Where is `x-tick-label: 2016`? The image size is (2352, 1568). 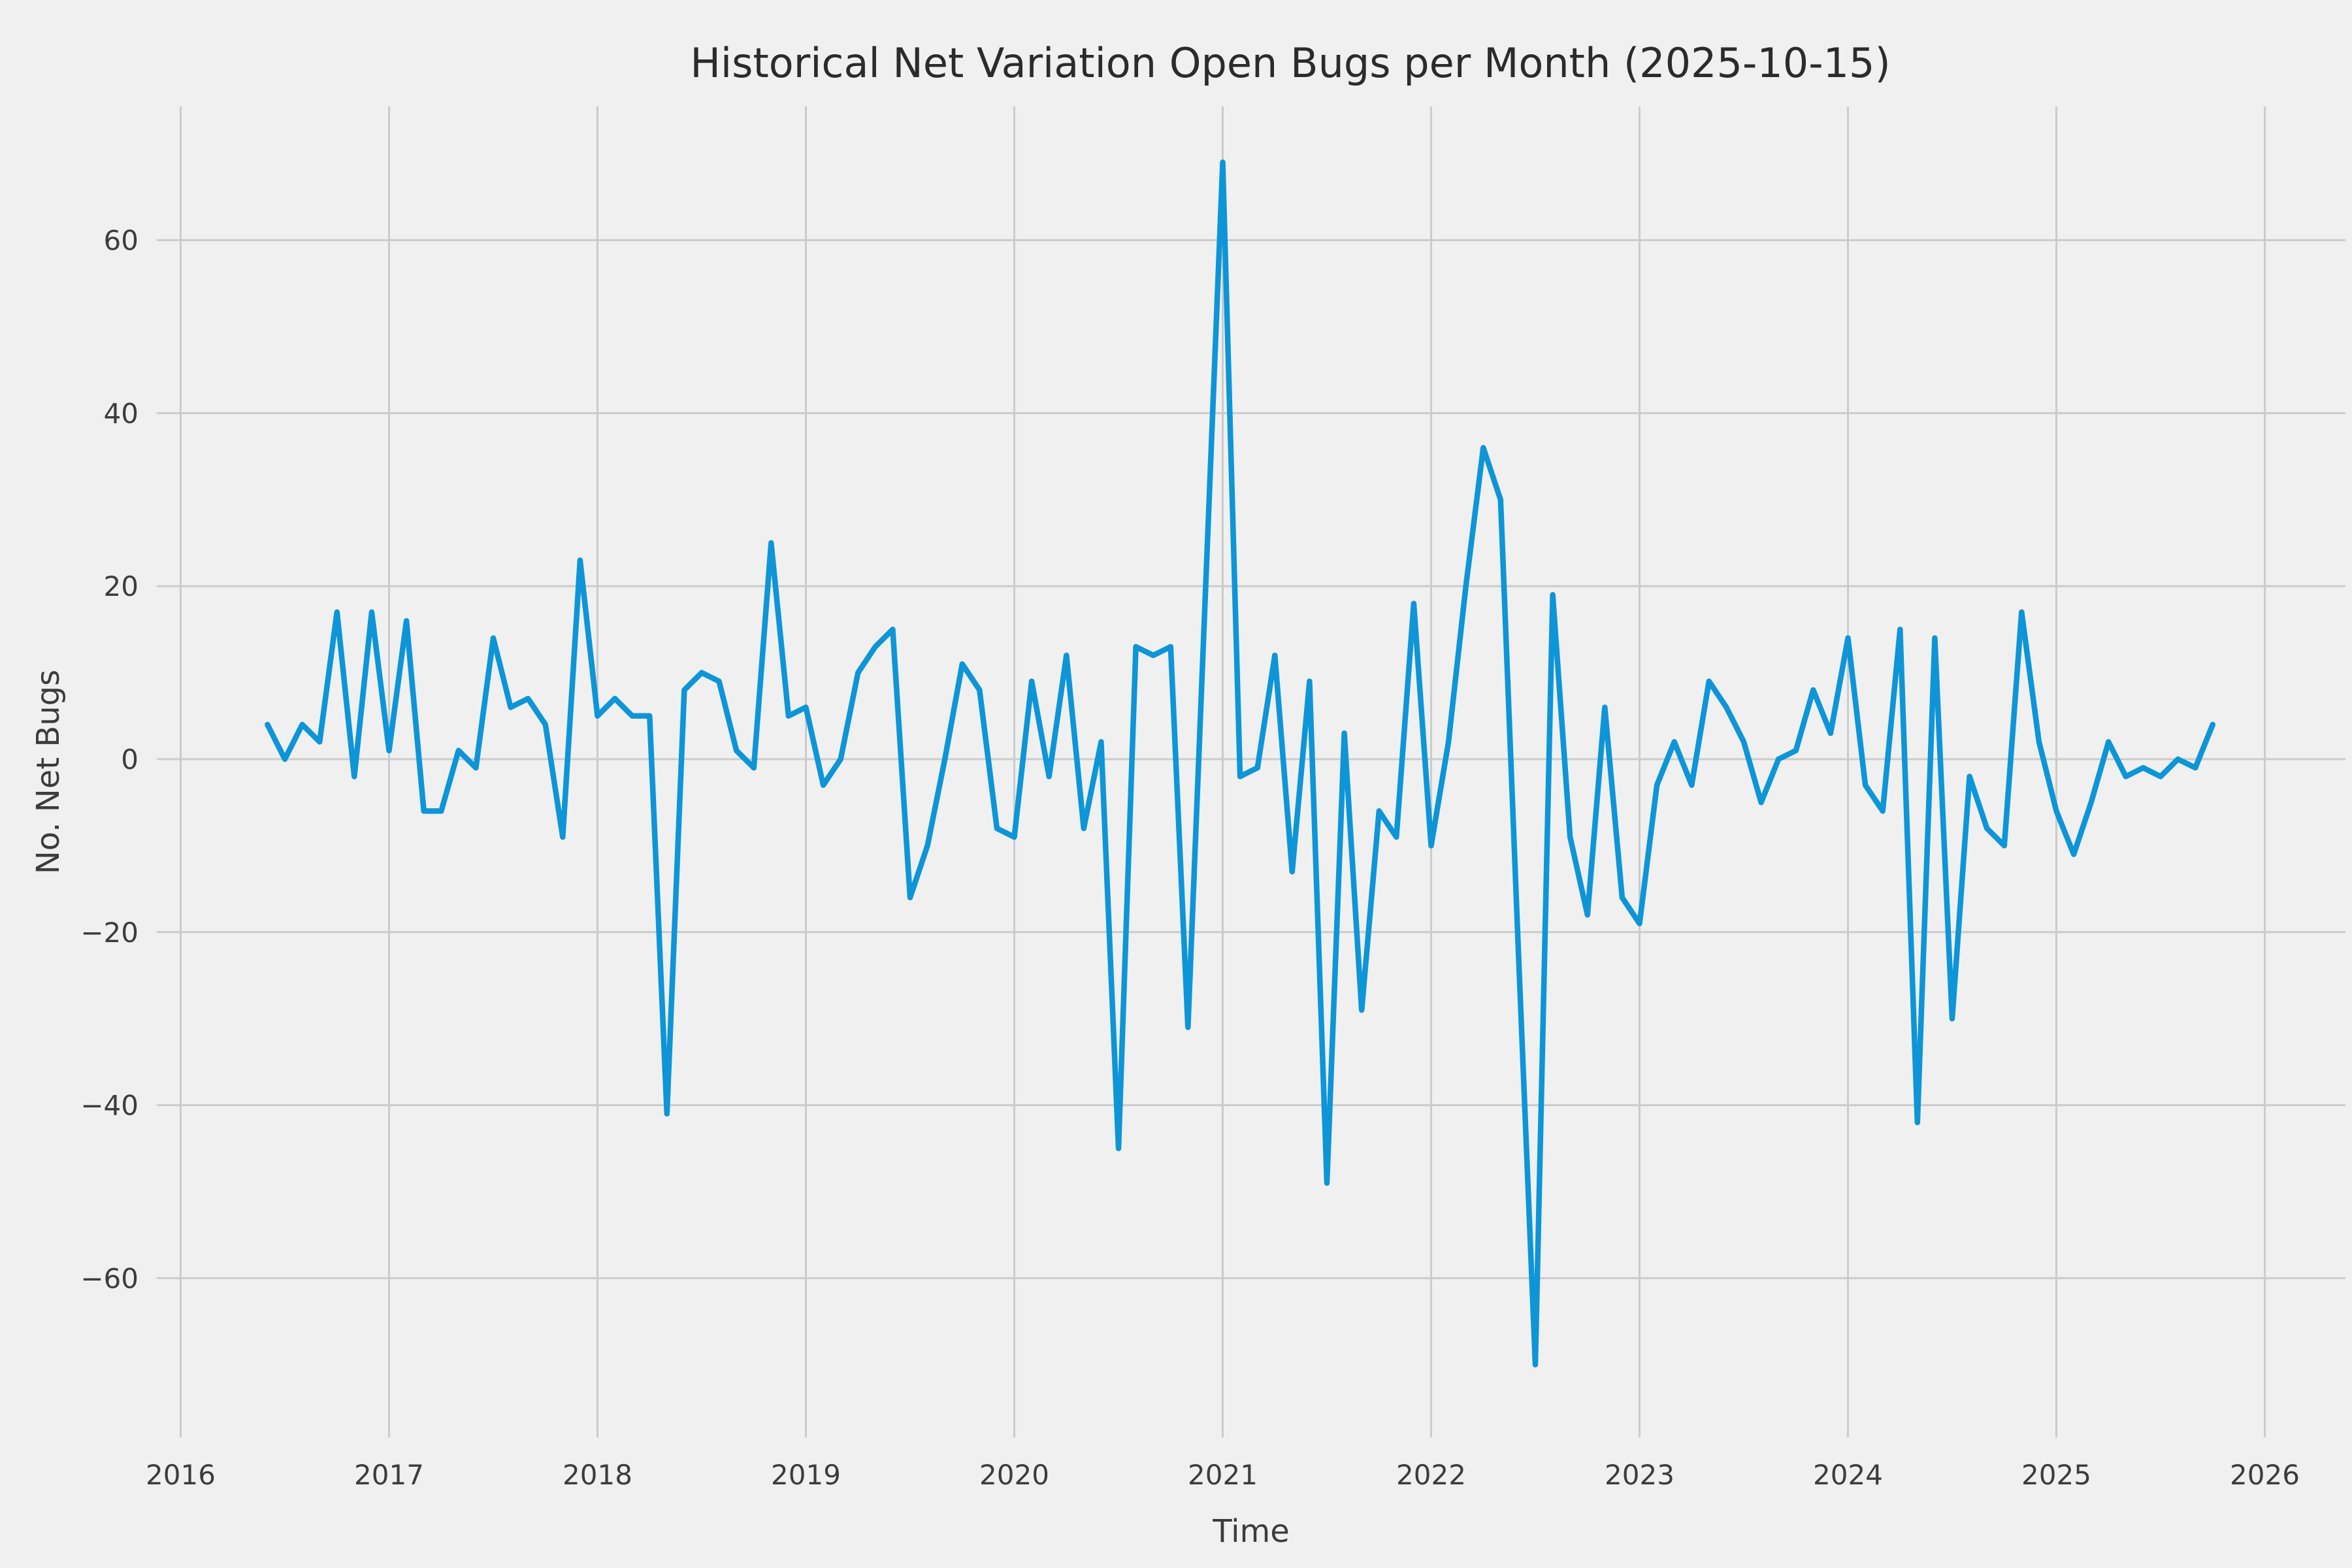
x-tick-label: 2016 is located at coordinates (181, 1475).